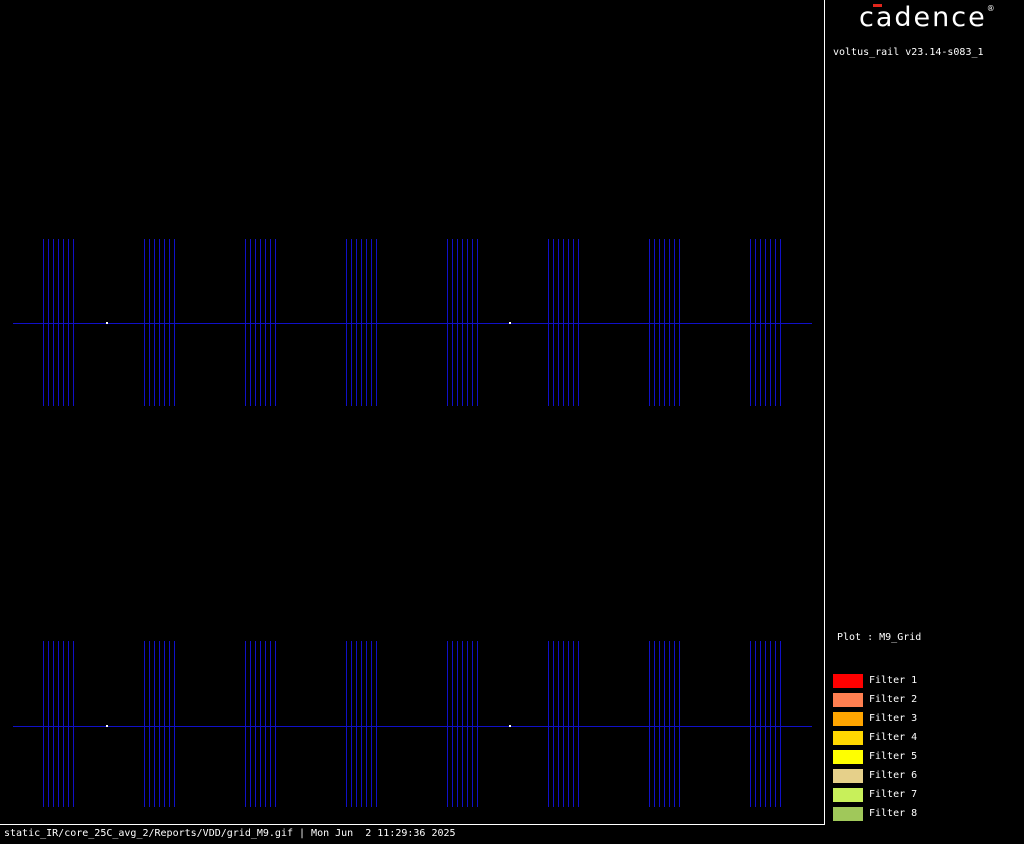 This screenshot has width=1024, height=844. What do you see at coordinates (923, 756) in the screenshot?
I see `legend-item: Filter 5` at bounding box center [923, 756].